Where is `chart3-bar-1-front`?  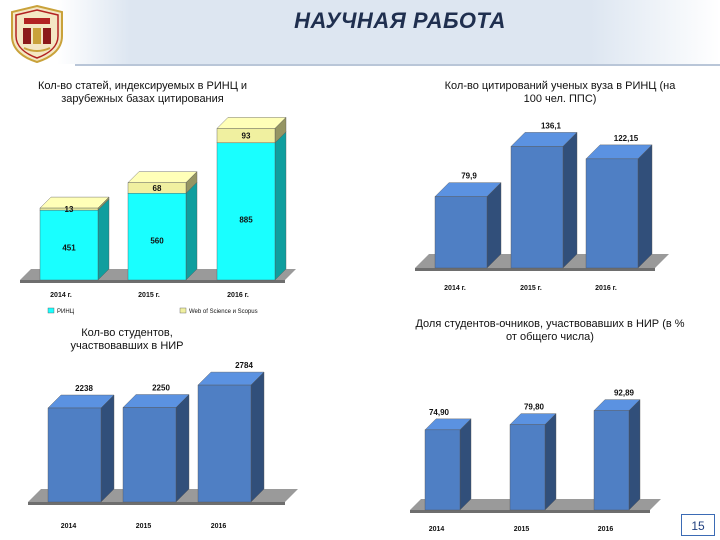
chart3-bar-1-front is located at coordinates (74, 455).